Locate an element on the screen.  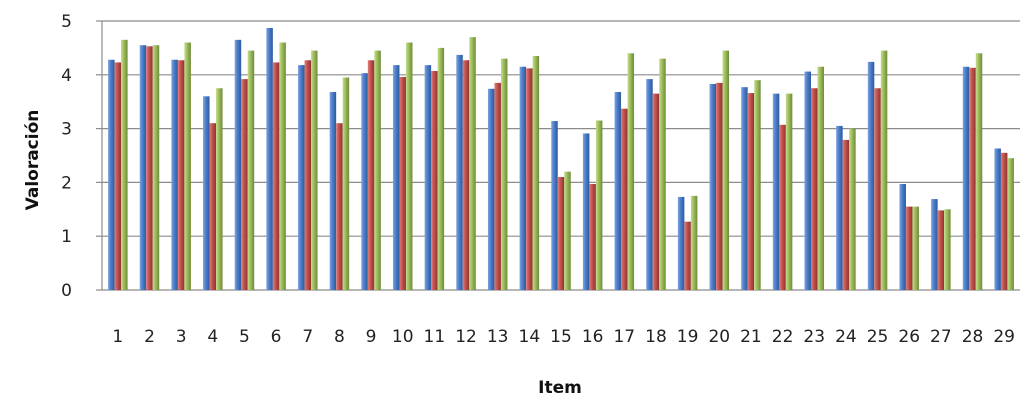
x-tick-label: 16 is located at coordinates (593, 337).